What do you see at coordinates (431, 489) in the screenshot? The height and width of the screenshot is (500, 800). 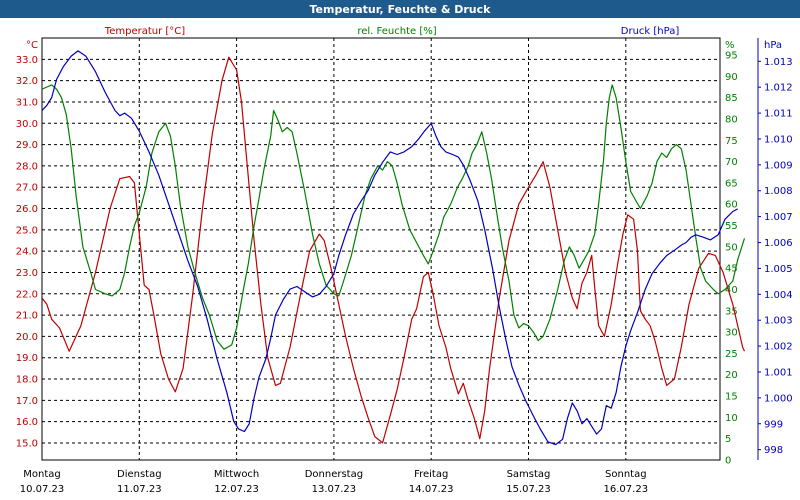 I see `day-date-label: 14.07.23` at bounding box center [431, 489].